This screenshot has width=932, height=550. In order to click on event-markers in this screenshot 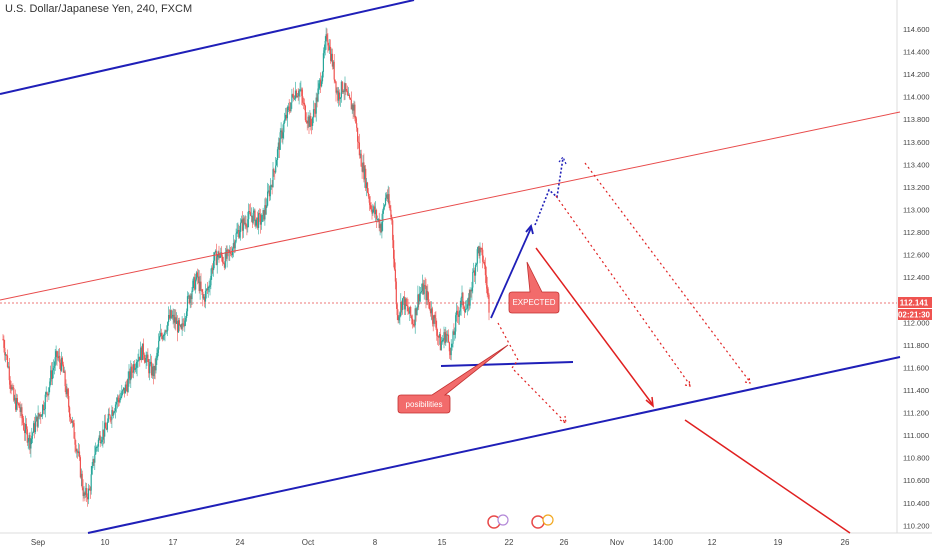, I will do `click(520, 521)`.